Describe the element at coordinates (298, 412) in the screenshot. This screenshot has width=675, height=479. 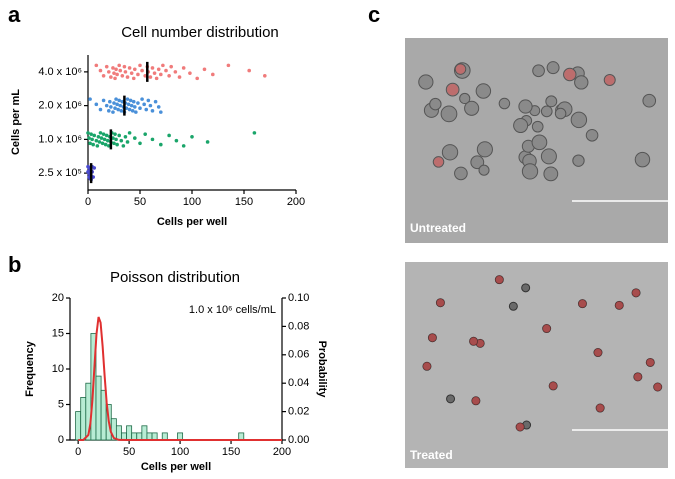
I see `y2-tick-label: 0.02` at that location.